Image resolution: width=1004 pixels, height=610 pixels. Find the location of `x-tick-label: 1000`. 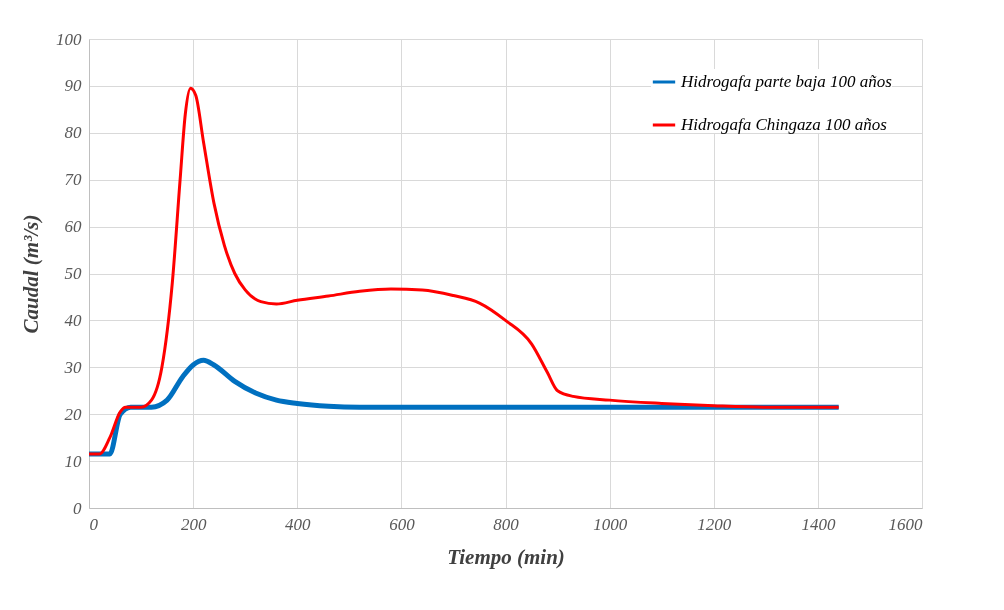

x-tick-label: 1000 is located at coordinates (610, 524).